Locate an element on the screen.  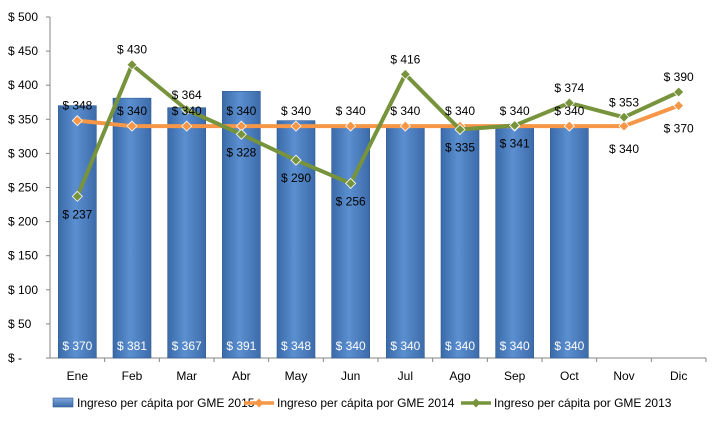
series-2013-data-label: $ 430 is located at coordinates (132, 50).